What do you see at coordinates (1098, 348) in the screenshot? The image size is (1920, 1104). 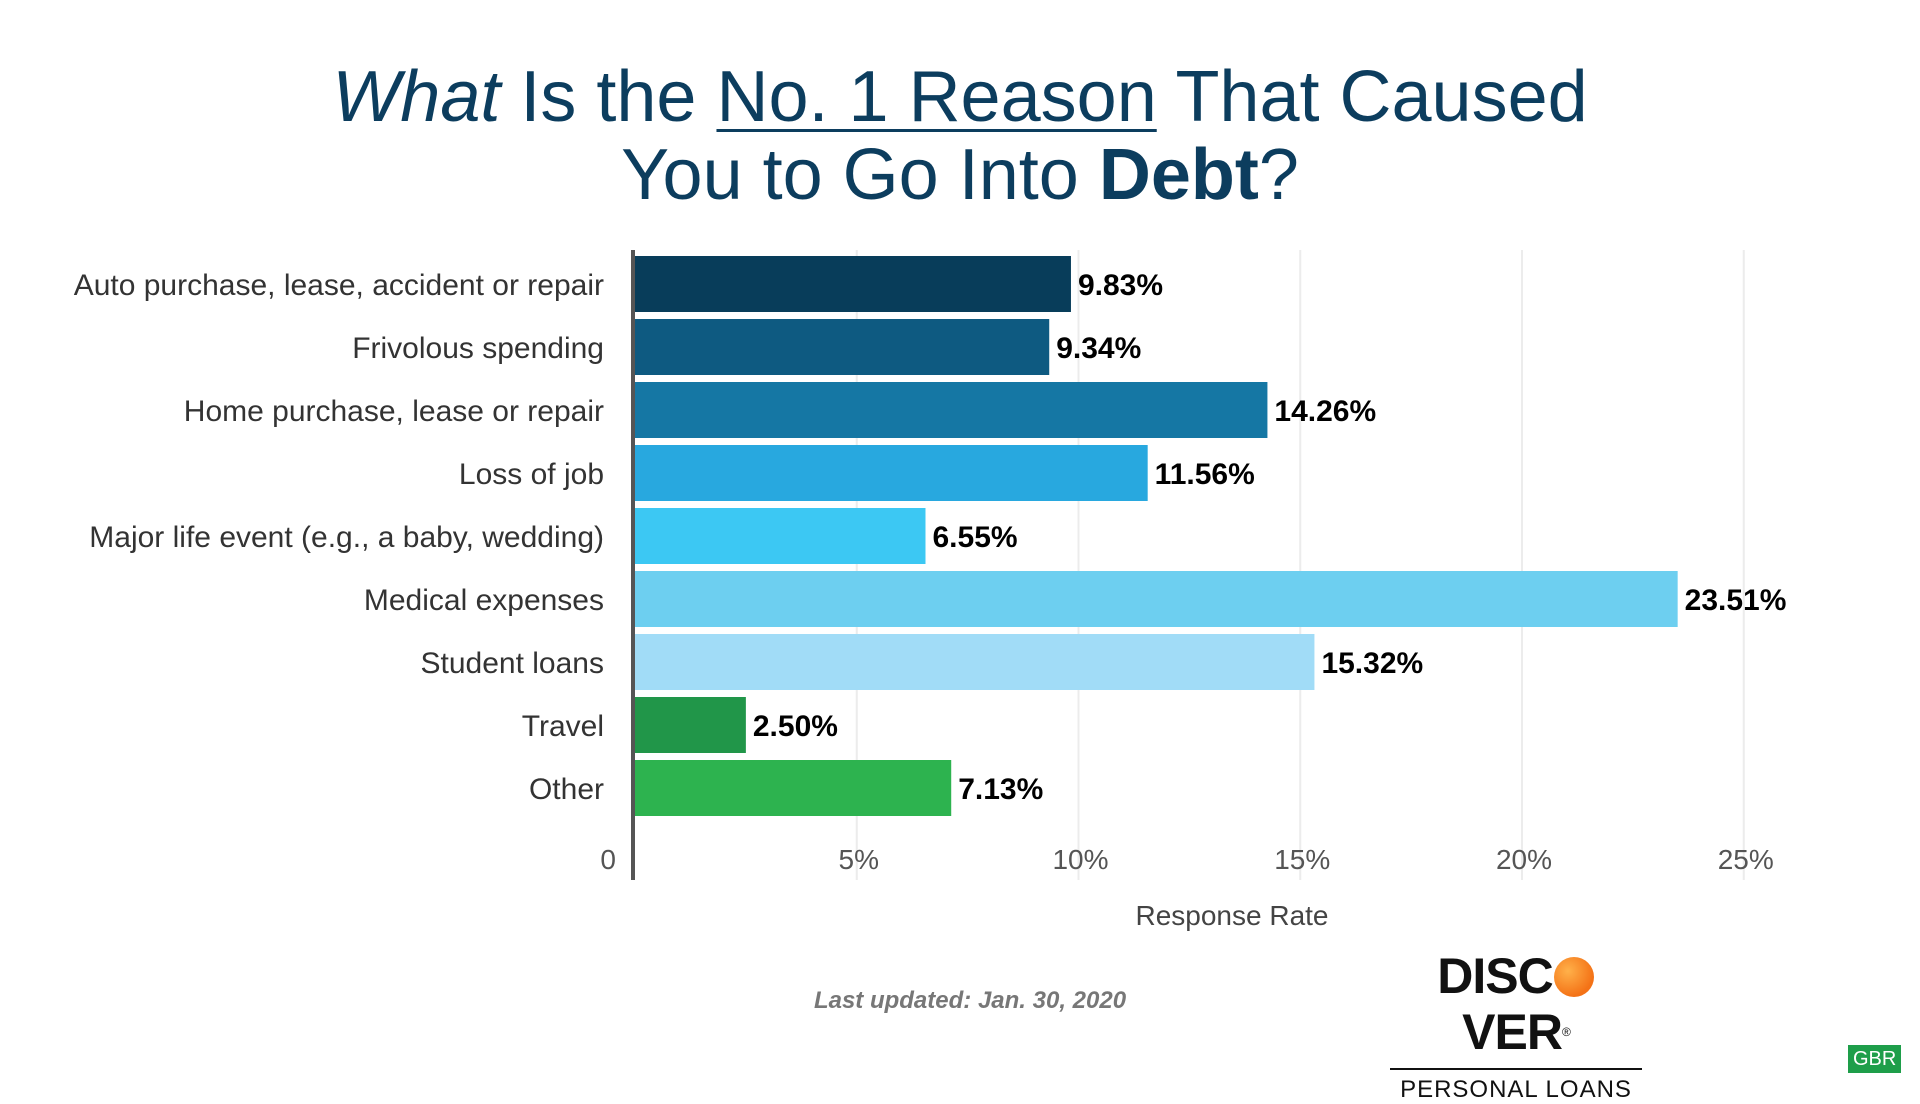 I see `data-label: 9.34%` at bounding box center [1098, 348].